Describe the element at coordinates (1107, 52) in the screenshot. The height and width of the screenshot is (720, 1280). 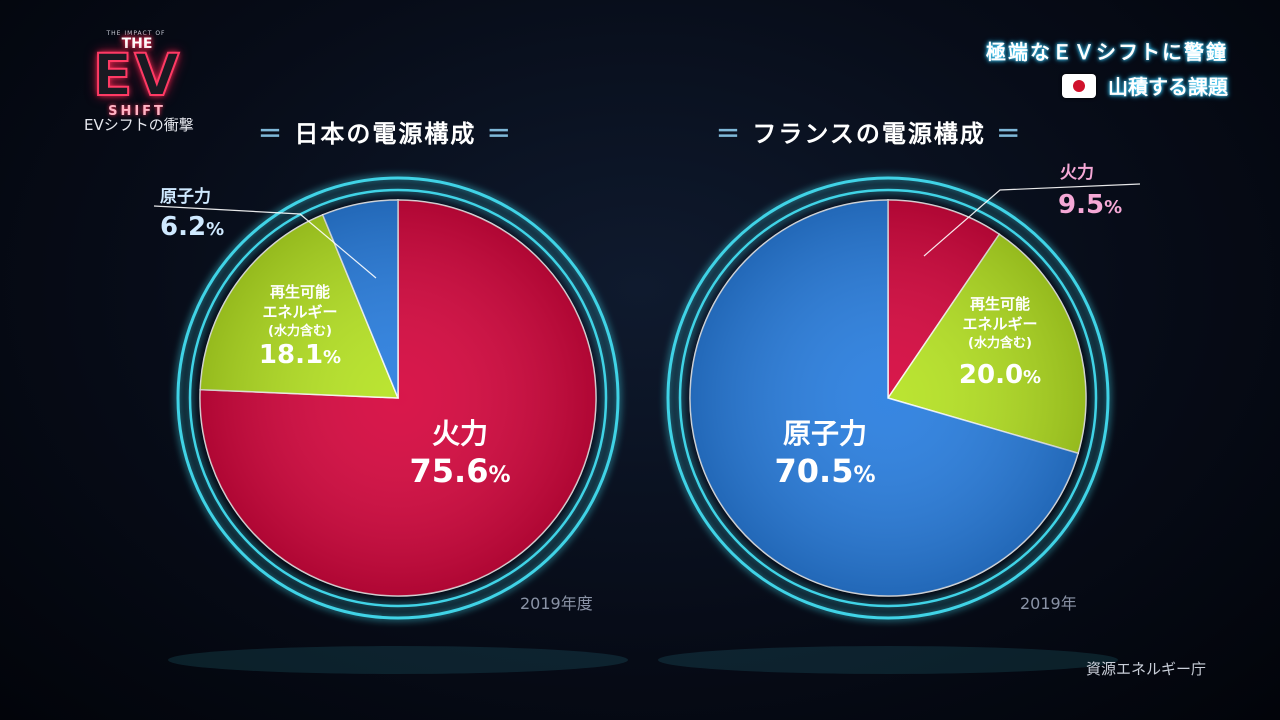
I see `headline-line-1: 極端なＥＶシフトに警鐘` at that location.